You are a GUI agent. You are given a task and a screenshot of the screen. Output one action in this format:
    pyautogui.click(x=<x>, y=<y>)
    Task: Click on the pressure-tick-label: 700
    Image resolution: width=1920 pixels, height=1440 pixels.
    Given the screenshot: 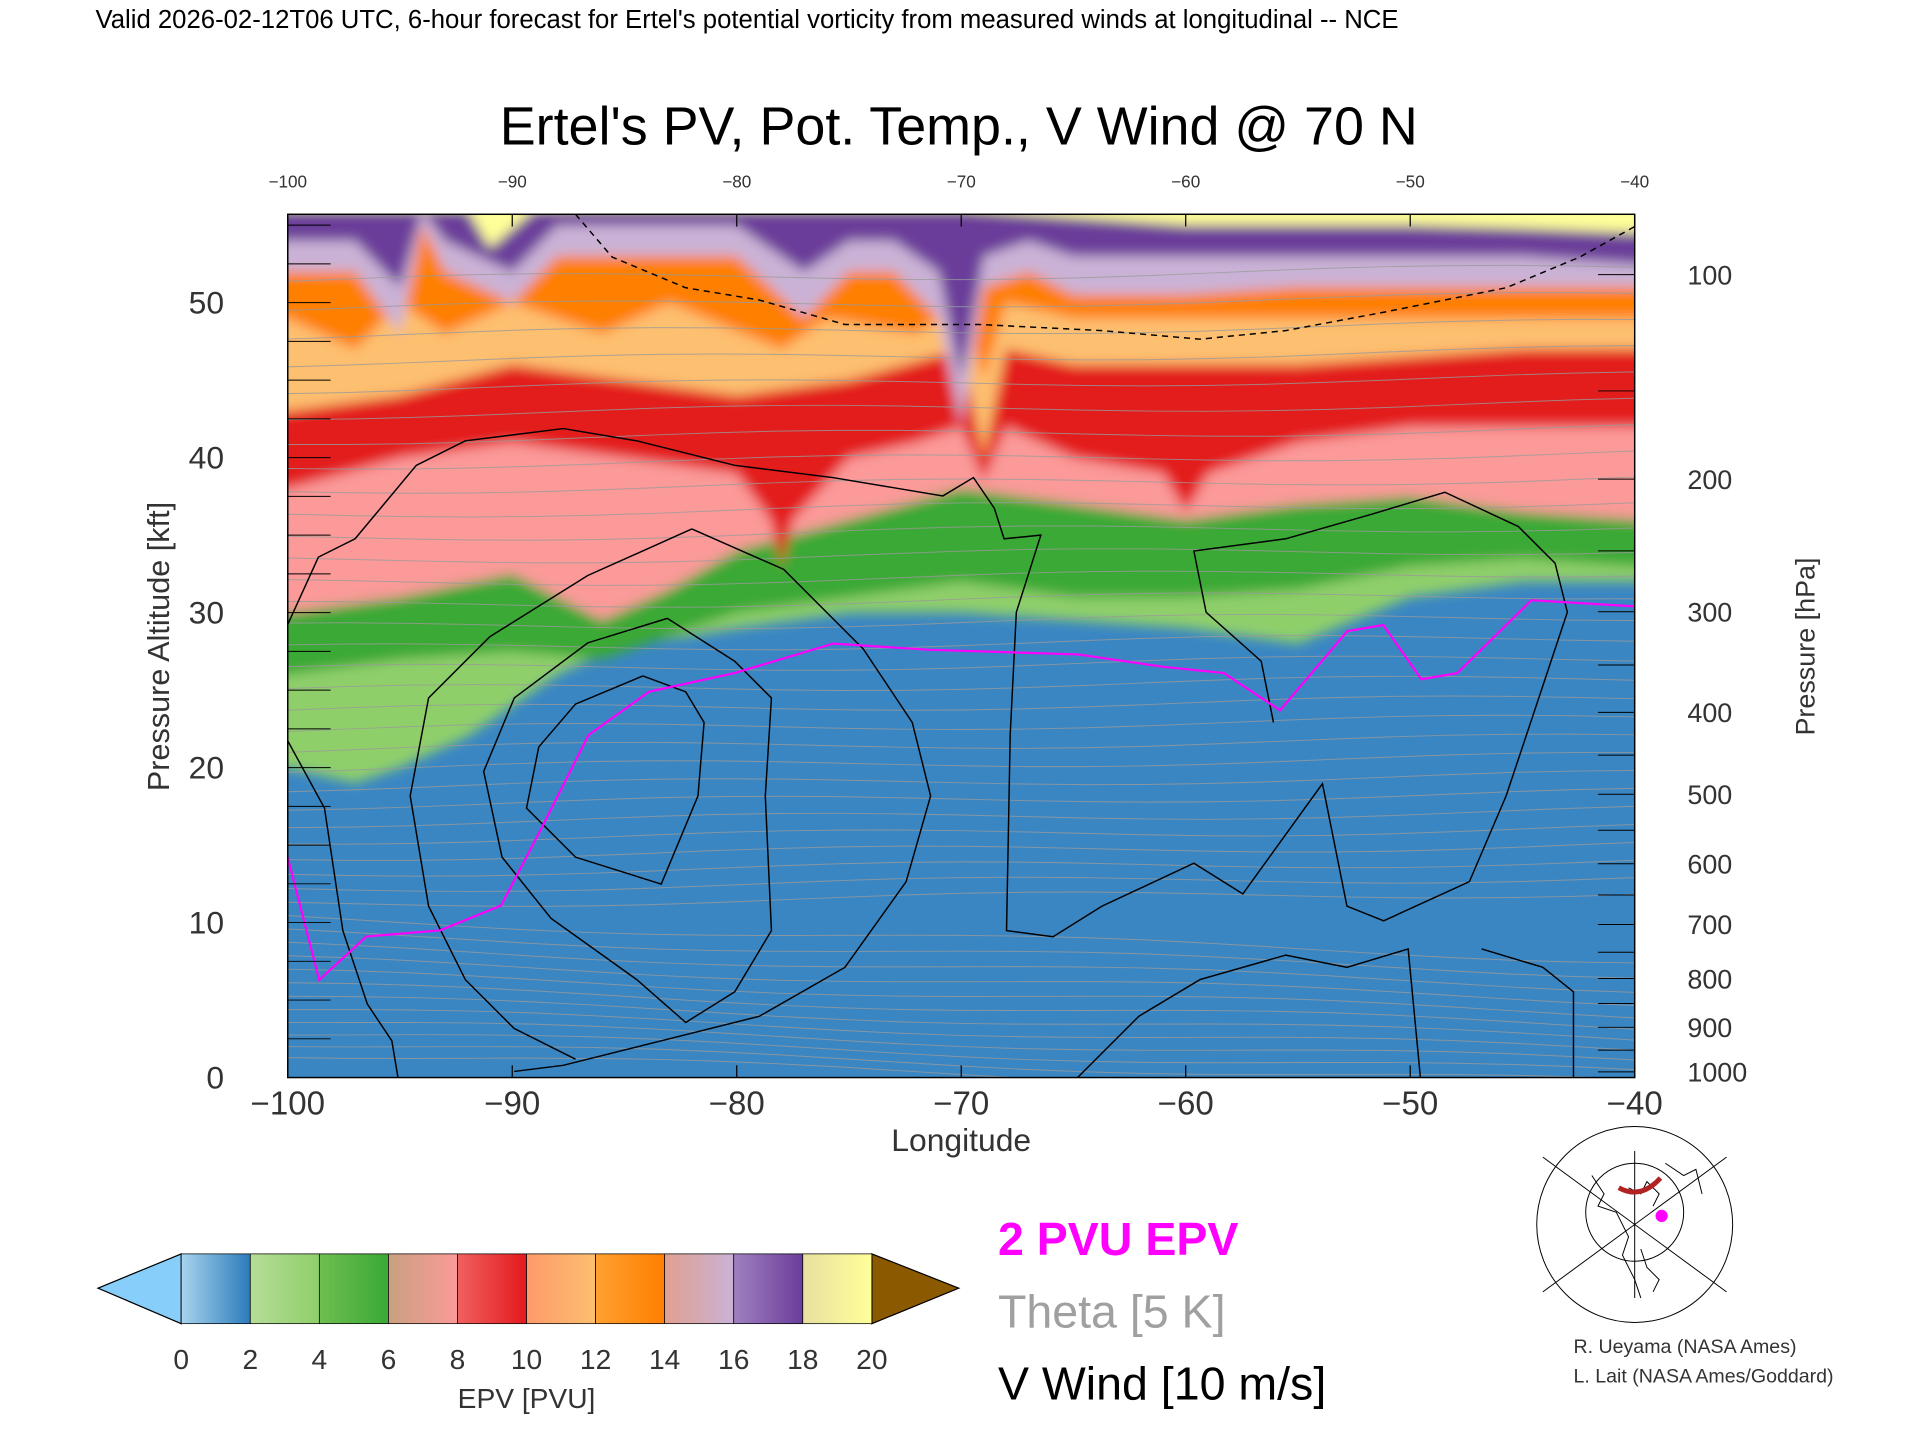 What is the action you would take?
    pyautogui.click(x=1709, y=925)
    